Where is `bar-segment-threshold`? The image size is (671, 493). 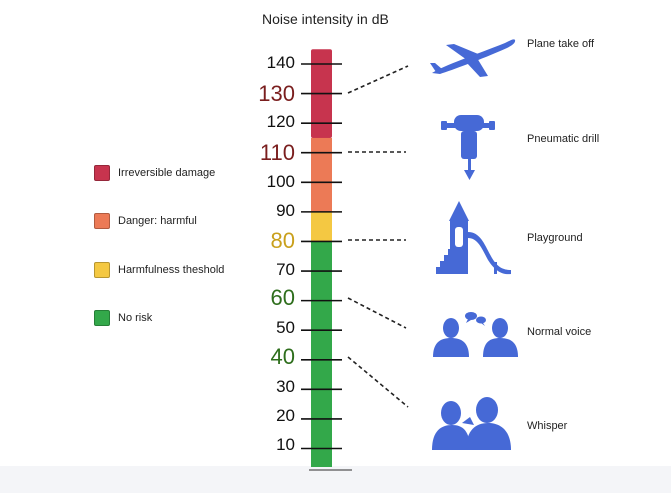
bar-segment-threshold is located at coordinates (321, 226).